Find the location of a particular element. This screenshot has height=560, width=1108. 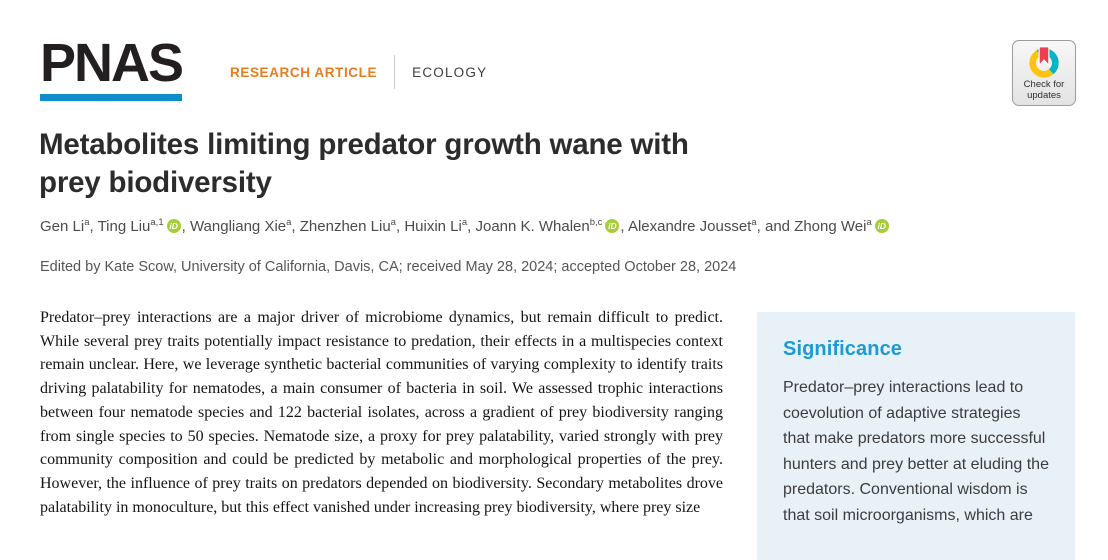

pnas-logo: PNAS is located at coordinates (112, 67).